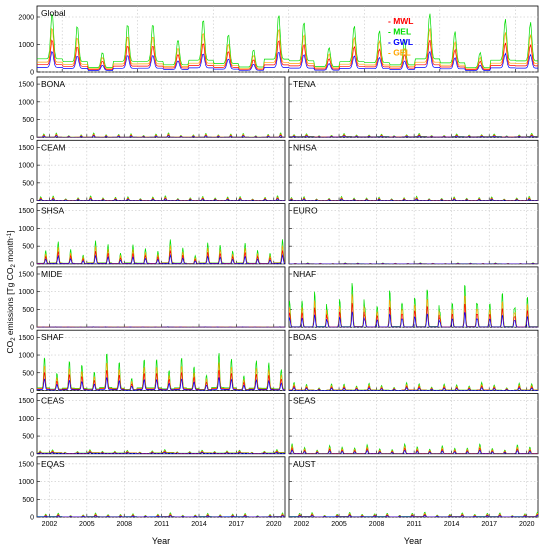  I want to click on panel-aust: 2002 2005 2008 2011 2014 2017 2020 AUST, so click(413, 492).